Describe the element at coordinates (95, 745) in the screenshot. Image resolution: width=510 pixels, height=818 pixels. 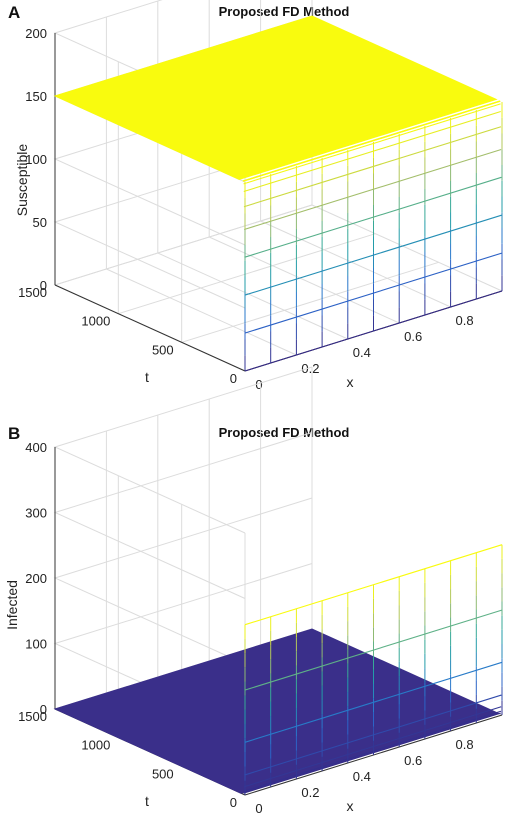
I see `panel-b-ytick: 1000` at that location.